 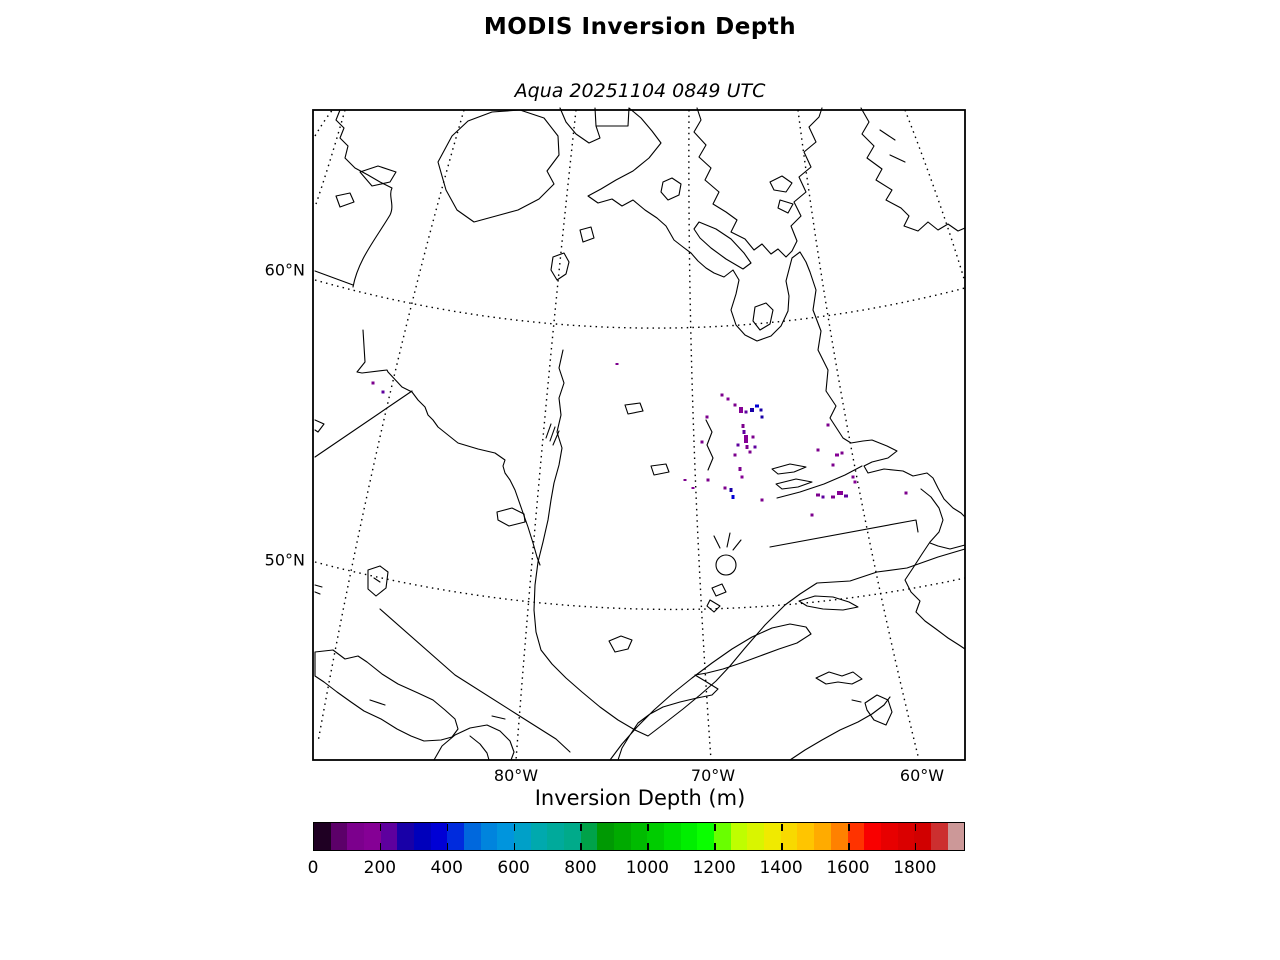 What do you see at coordinates (781, 868) in the screenshot?
I see `colorbar-tick-label: 1400` at bounding box center [781, 868].